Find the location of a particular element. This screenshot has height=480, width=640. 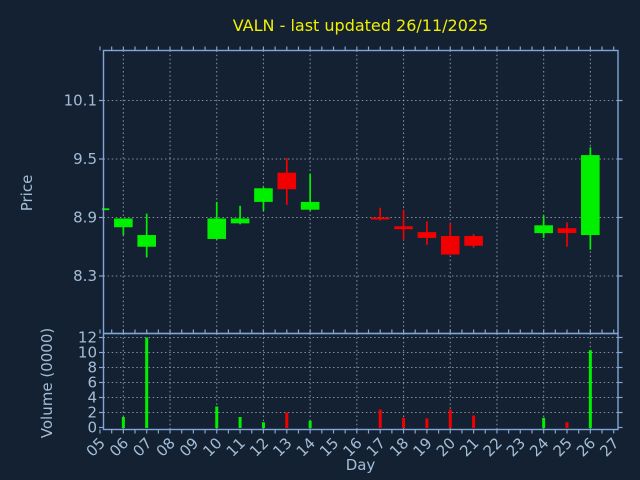

x-tick-label: 26 is located at coordinates (586, 447).